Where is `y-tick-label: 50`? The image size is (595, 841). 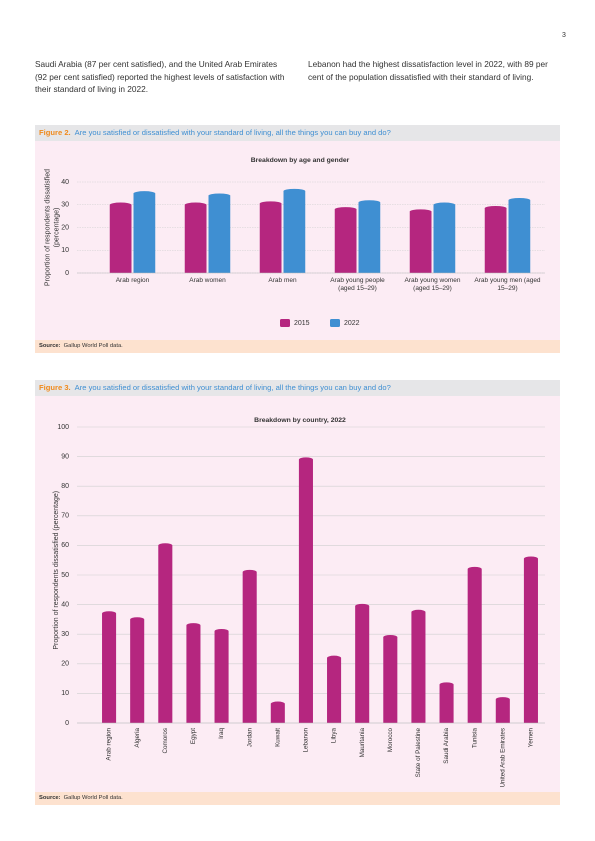
y-tick-label: 50 is located at coordinates (65, 575).